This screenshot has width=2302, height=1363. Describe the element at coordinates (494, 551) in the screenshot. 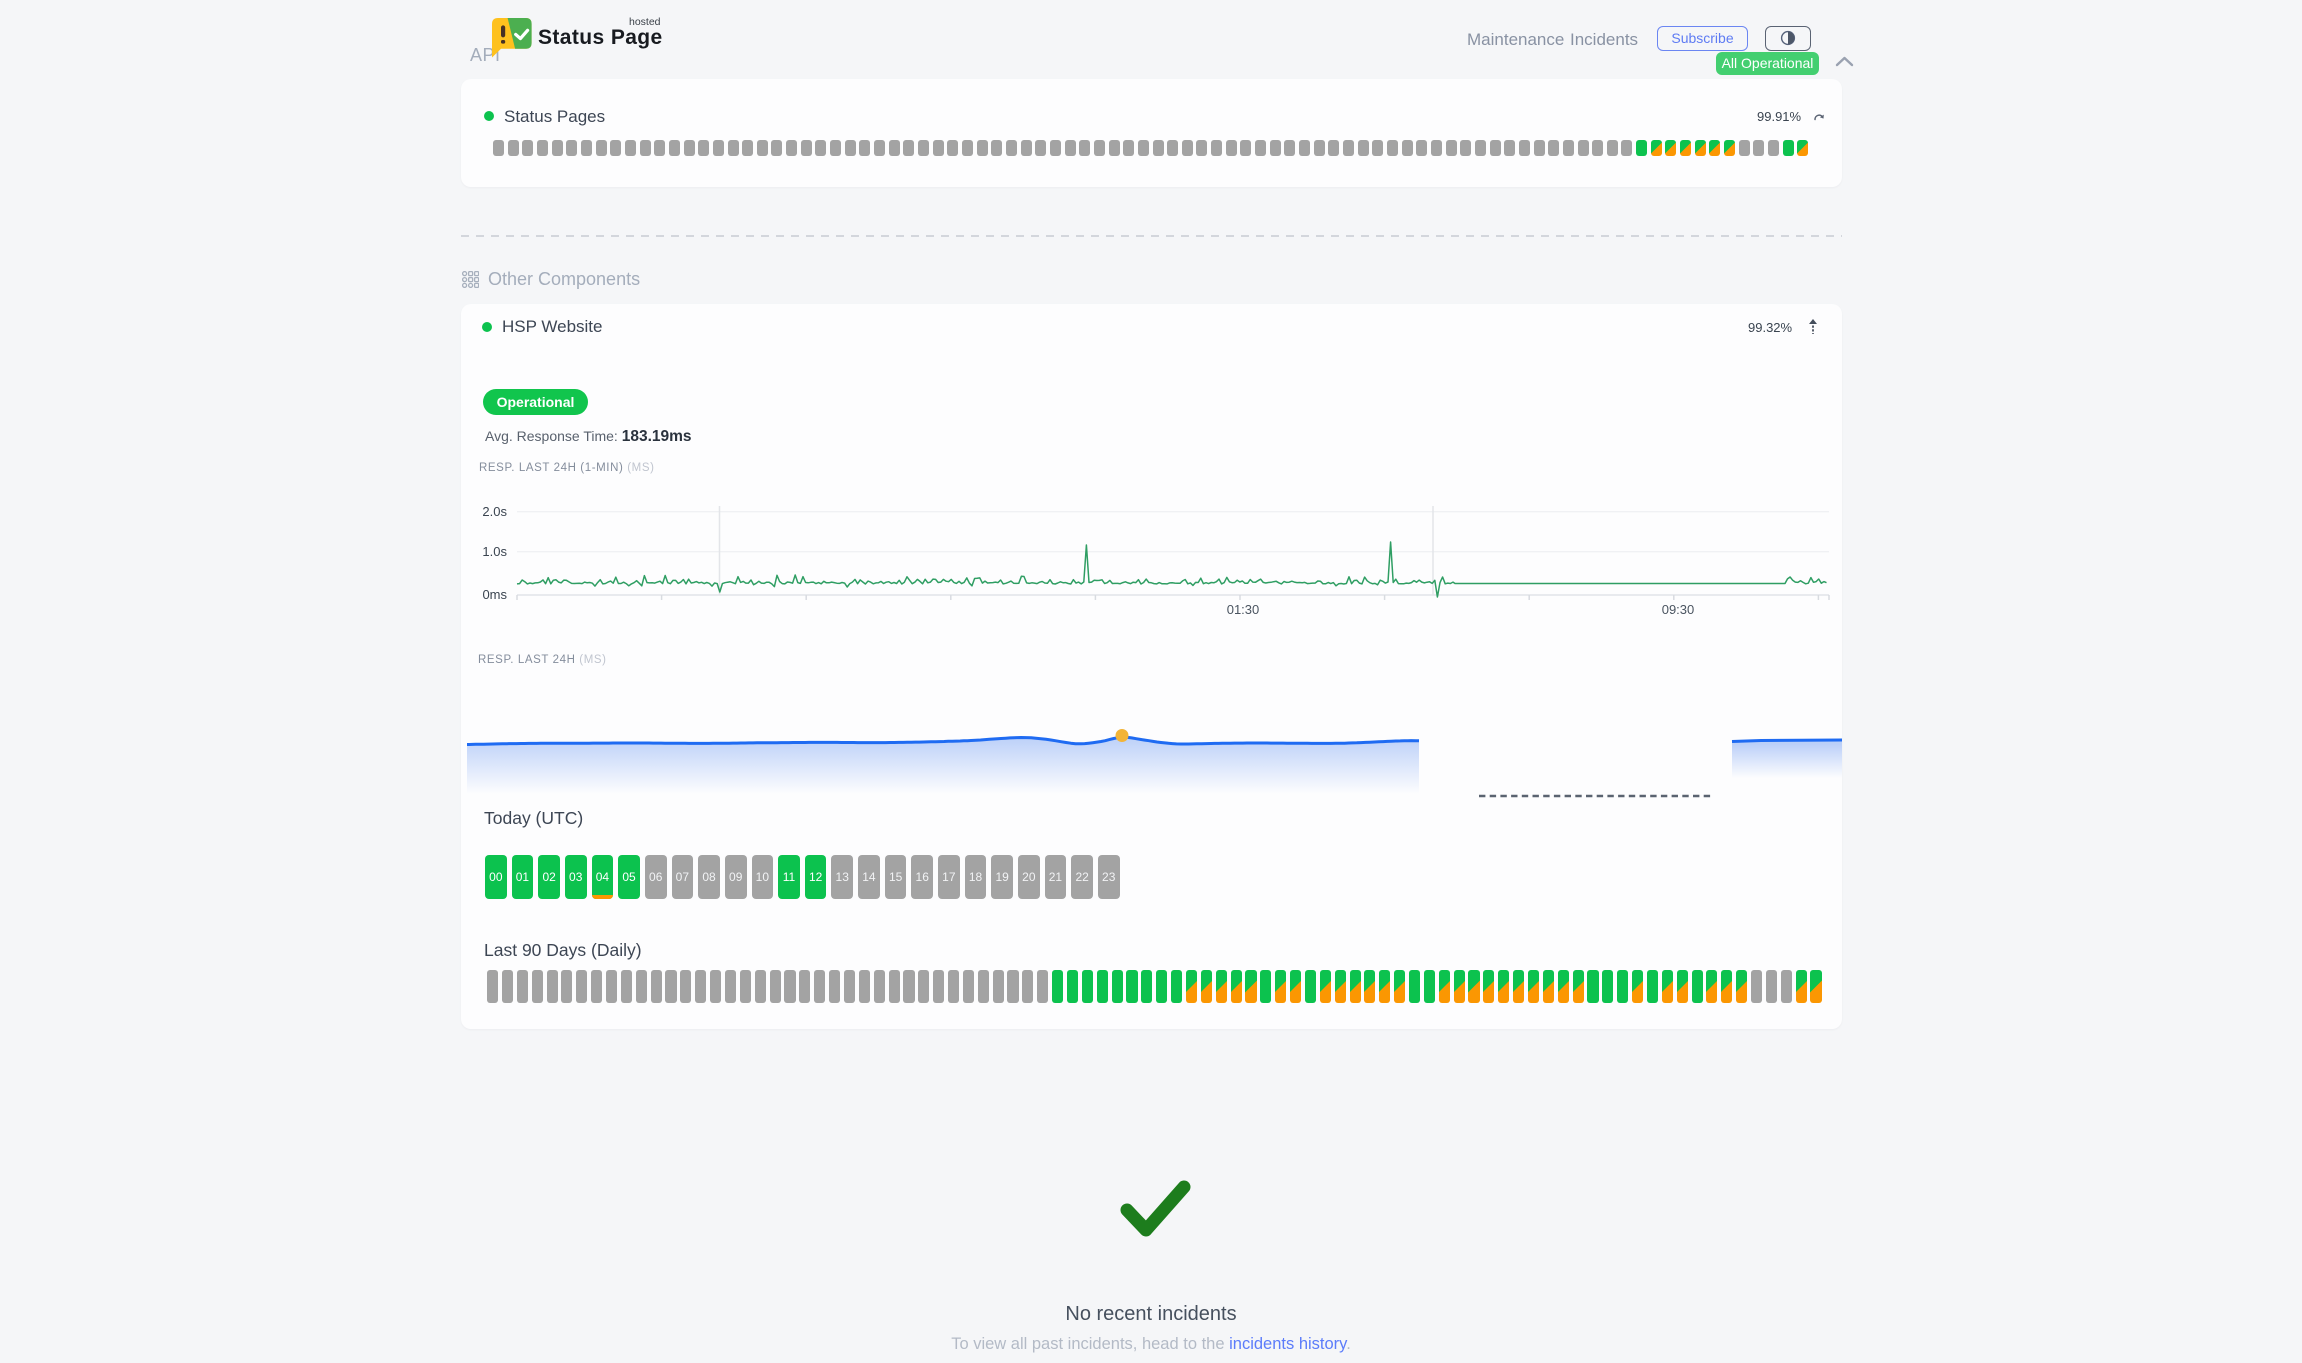

I see `svg-text: 1.0s` at that location.